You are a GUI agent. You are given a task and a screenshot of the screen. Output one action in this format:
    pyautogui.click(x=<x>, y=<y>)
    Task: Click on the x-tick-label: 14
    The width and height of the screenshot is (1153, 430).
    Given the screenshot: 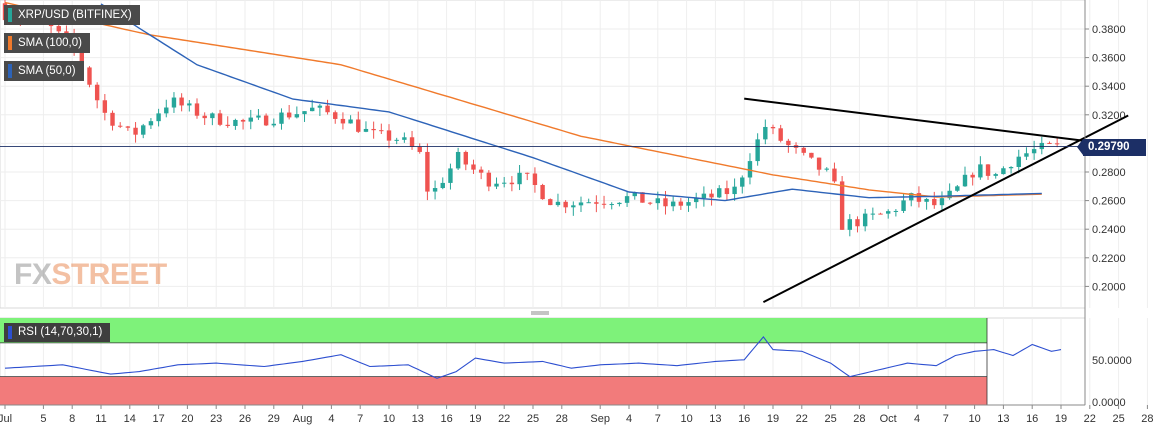 What is the action you would take?
    pyautogui.click(x=130, y=419)
    